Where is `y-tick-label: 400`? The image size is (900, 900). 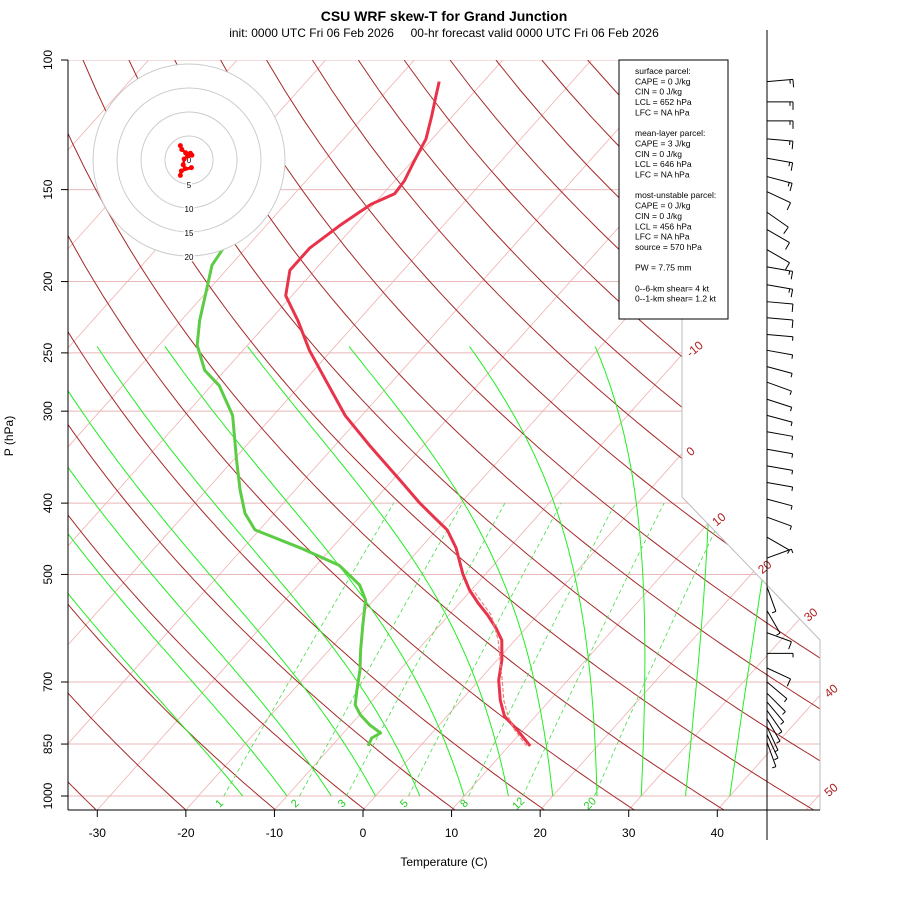 y-tick-label: 400 is located at coordinates (48, 503).